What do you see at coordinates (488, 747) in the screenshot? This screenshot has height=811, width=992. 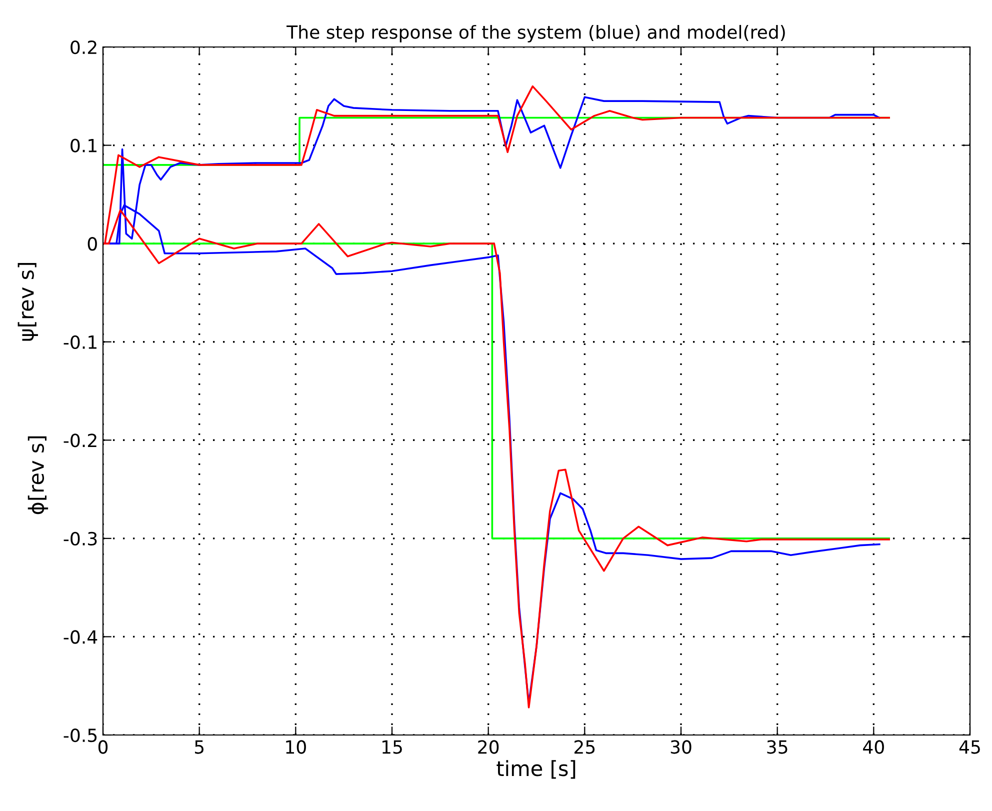 I see `x-tick-label: 20` at bounding box center [488, 747].